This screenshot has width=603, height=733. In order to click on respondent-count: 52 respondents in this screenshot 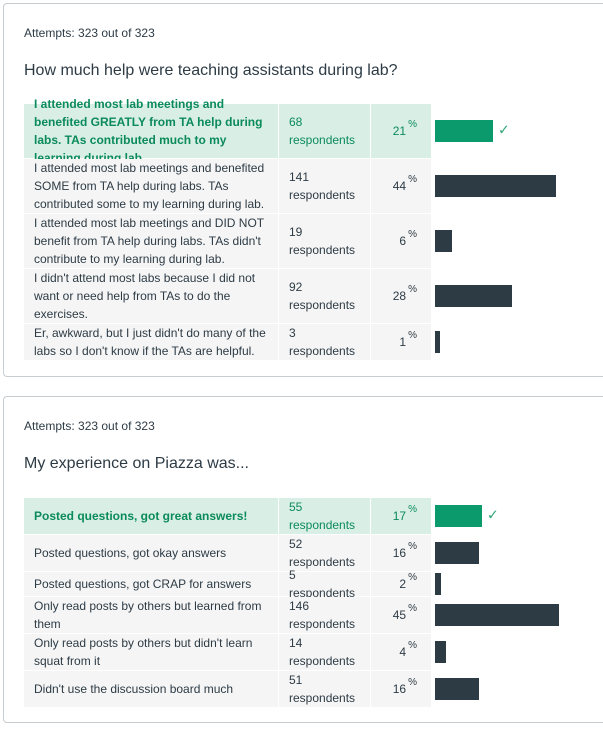, I will do `click(324, 553)`.